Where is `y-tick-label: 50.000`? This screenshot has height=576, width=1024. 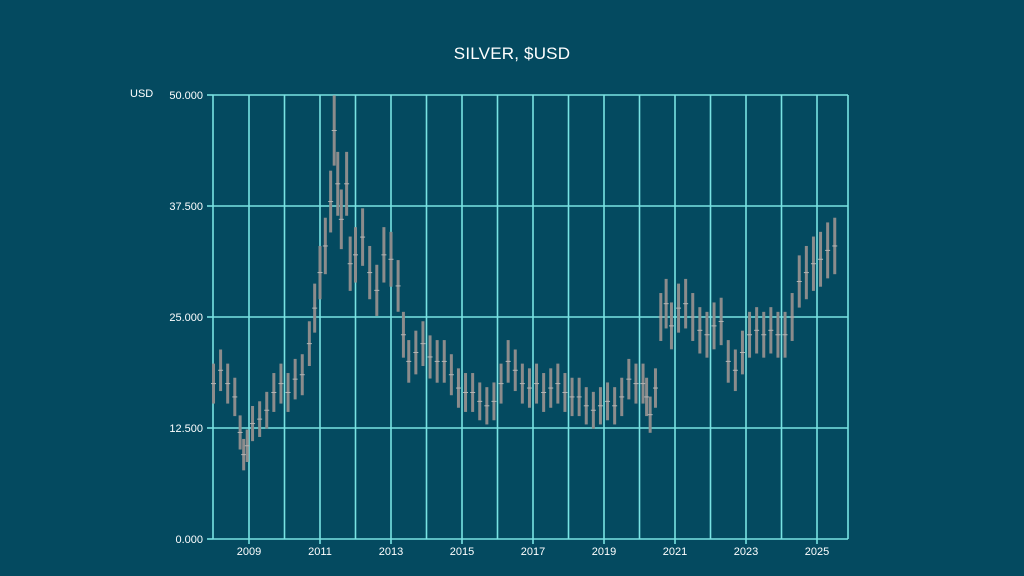
y-tick-label: 50.000 is located at coordinates (186, 96).